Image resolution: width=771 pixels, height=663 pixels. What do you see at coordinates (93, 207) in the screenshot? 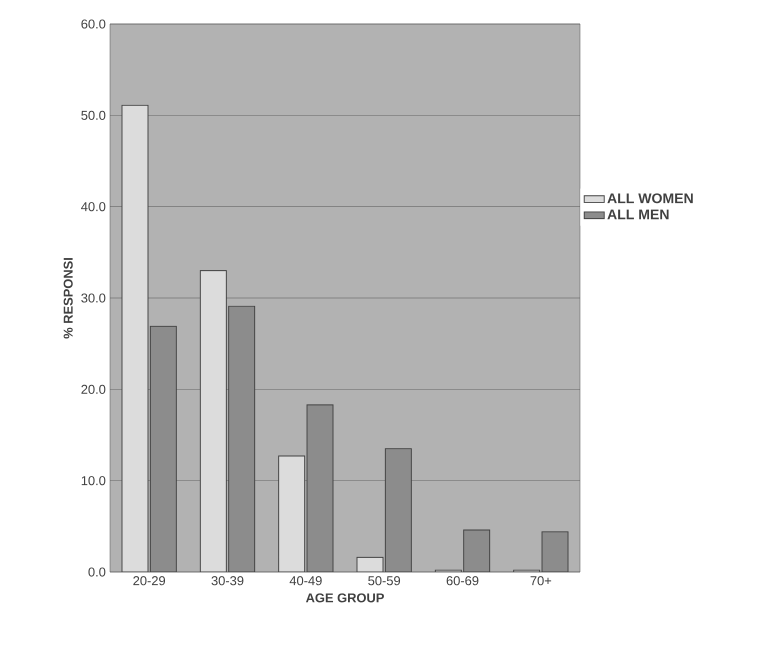
I see `y-tick-label: 40.0` at bounding box center [93, 207].